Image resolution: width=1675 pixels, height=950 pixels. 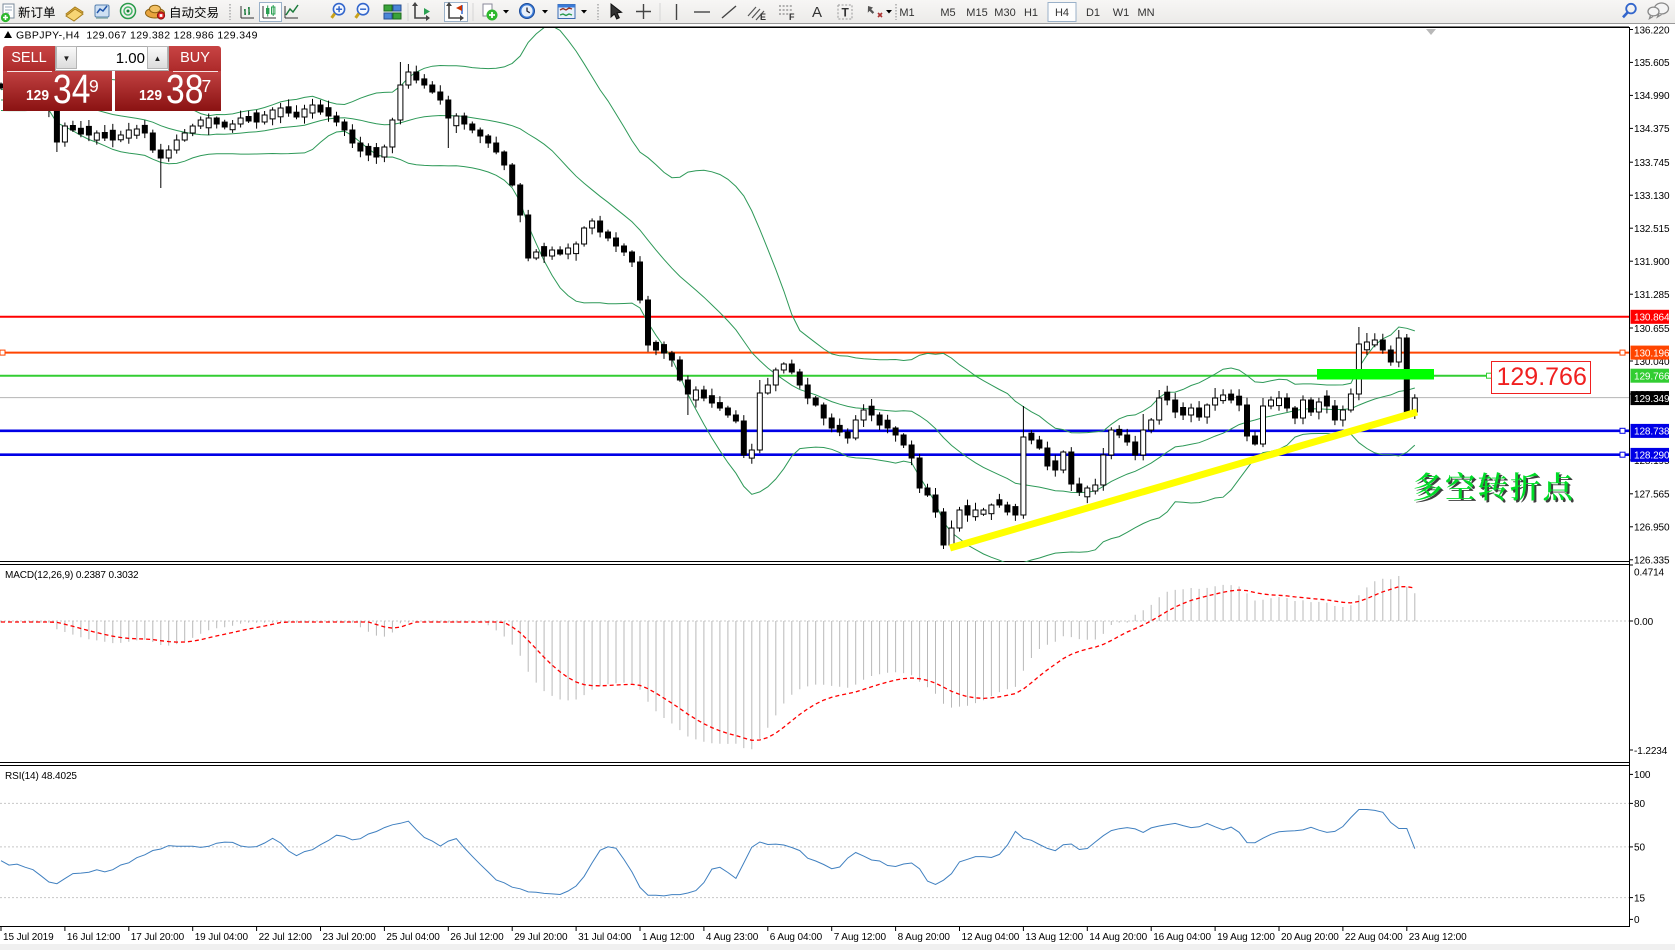 I want to click on svg-text: 133.745, so click(x=1652, y=163).